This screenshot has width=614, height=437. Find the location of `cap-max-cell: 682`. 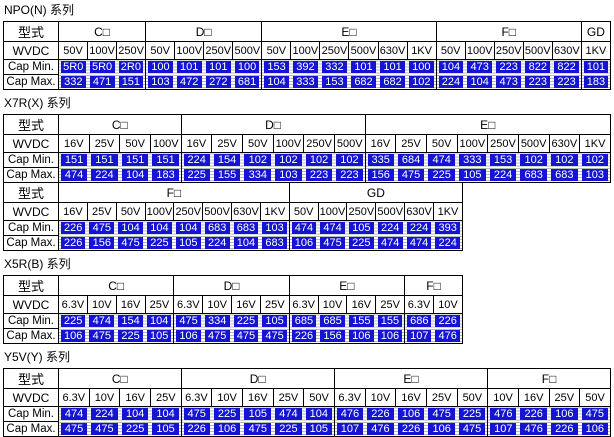

cap-max-cell: 682 is located at coordinates (393, 82).